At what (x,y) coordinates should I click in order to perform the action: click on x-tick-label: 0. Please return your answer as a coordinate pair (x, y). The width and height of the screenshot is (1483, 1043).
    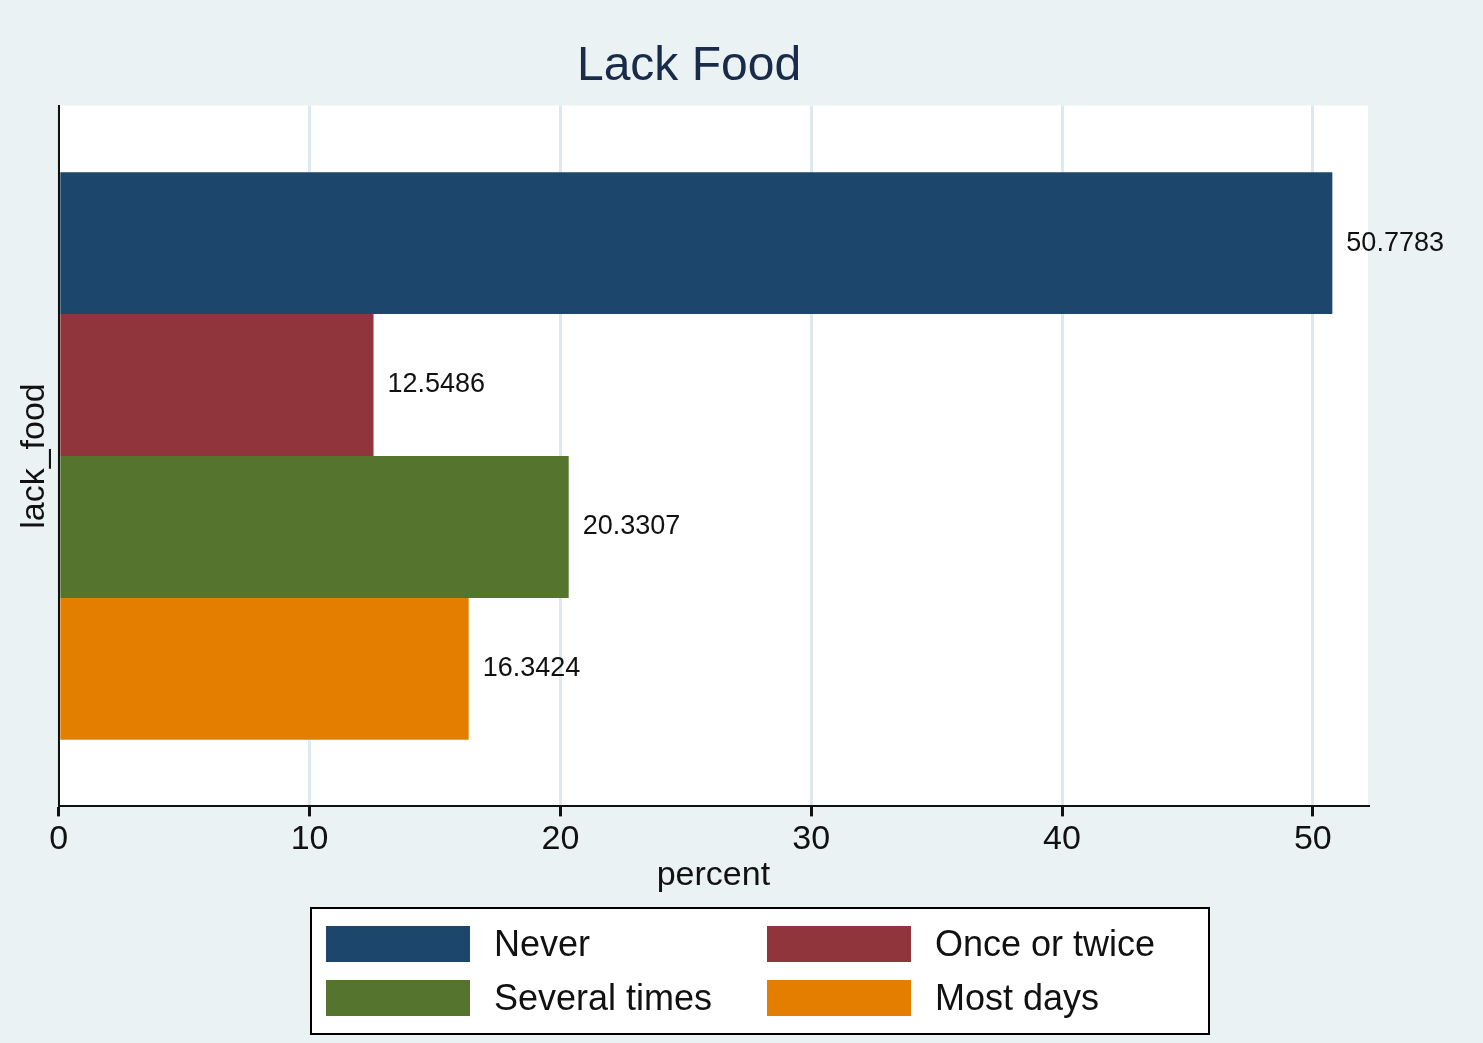
    Looking at the image, I should click on (59, 837).